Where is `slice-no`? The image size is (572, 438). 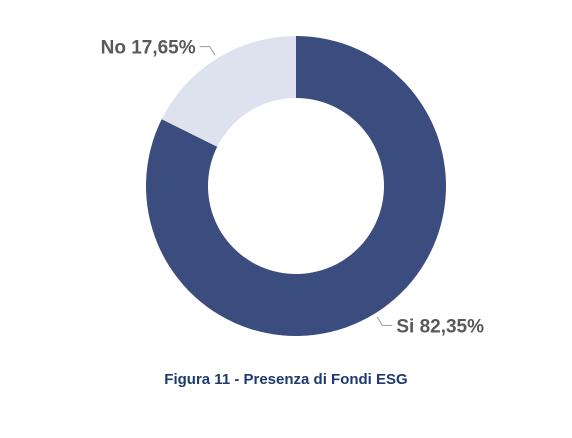 slice-no is located at coordinates (228, 91).